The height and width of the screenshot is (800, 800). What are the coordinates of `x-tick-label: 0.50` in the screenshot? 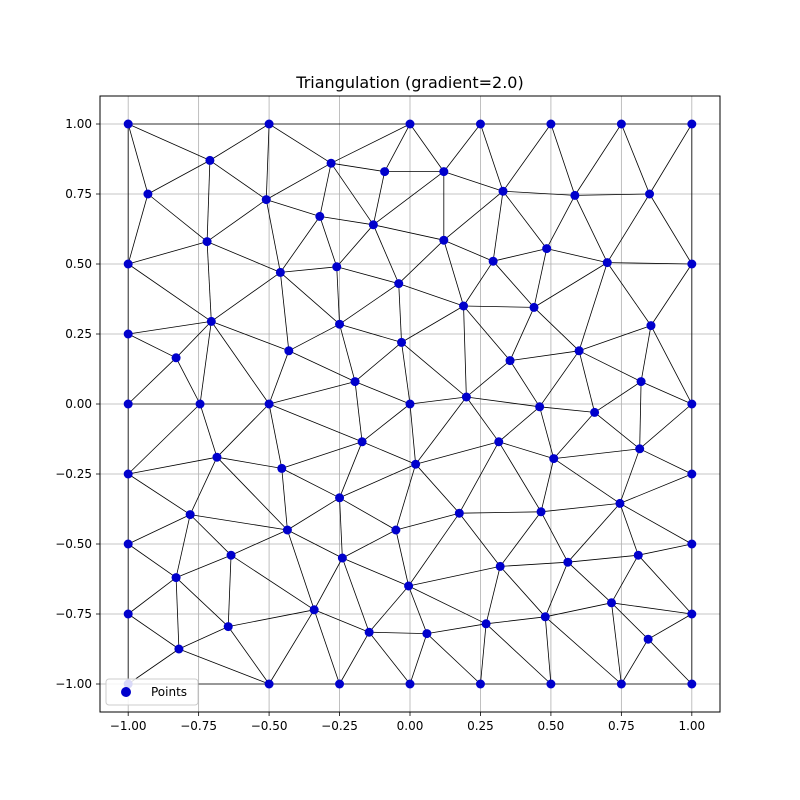 It's located at (551, 726).